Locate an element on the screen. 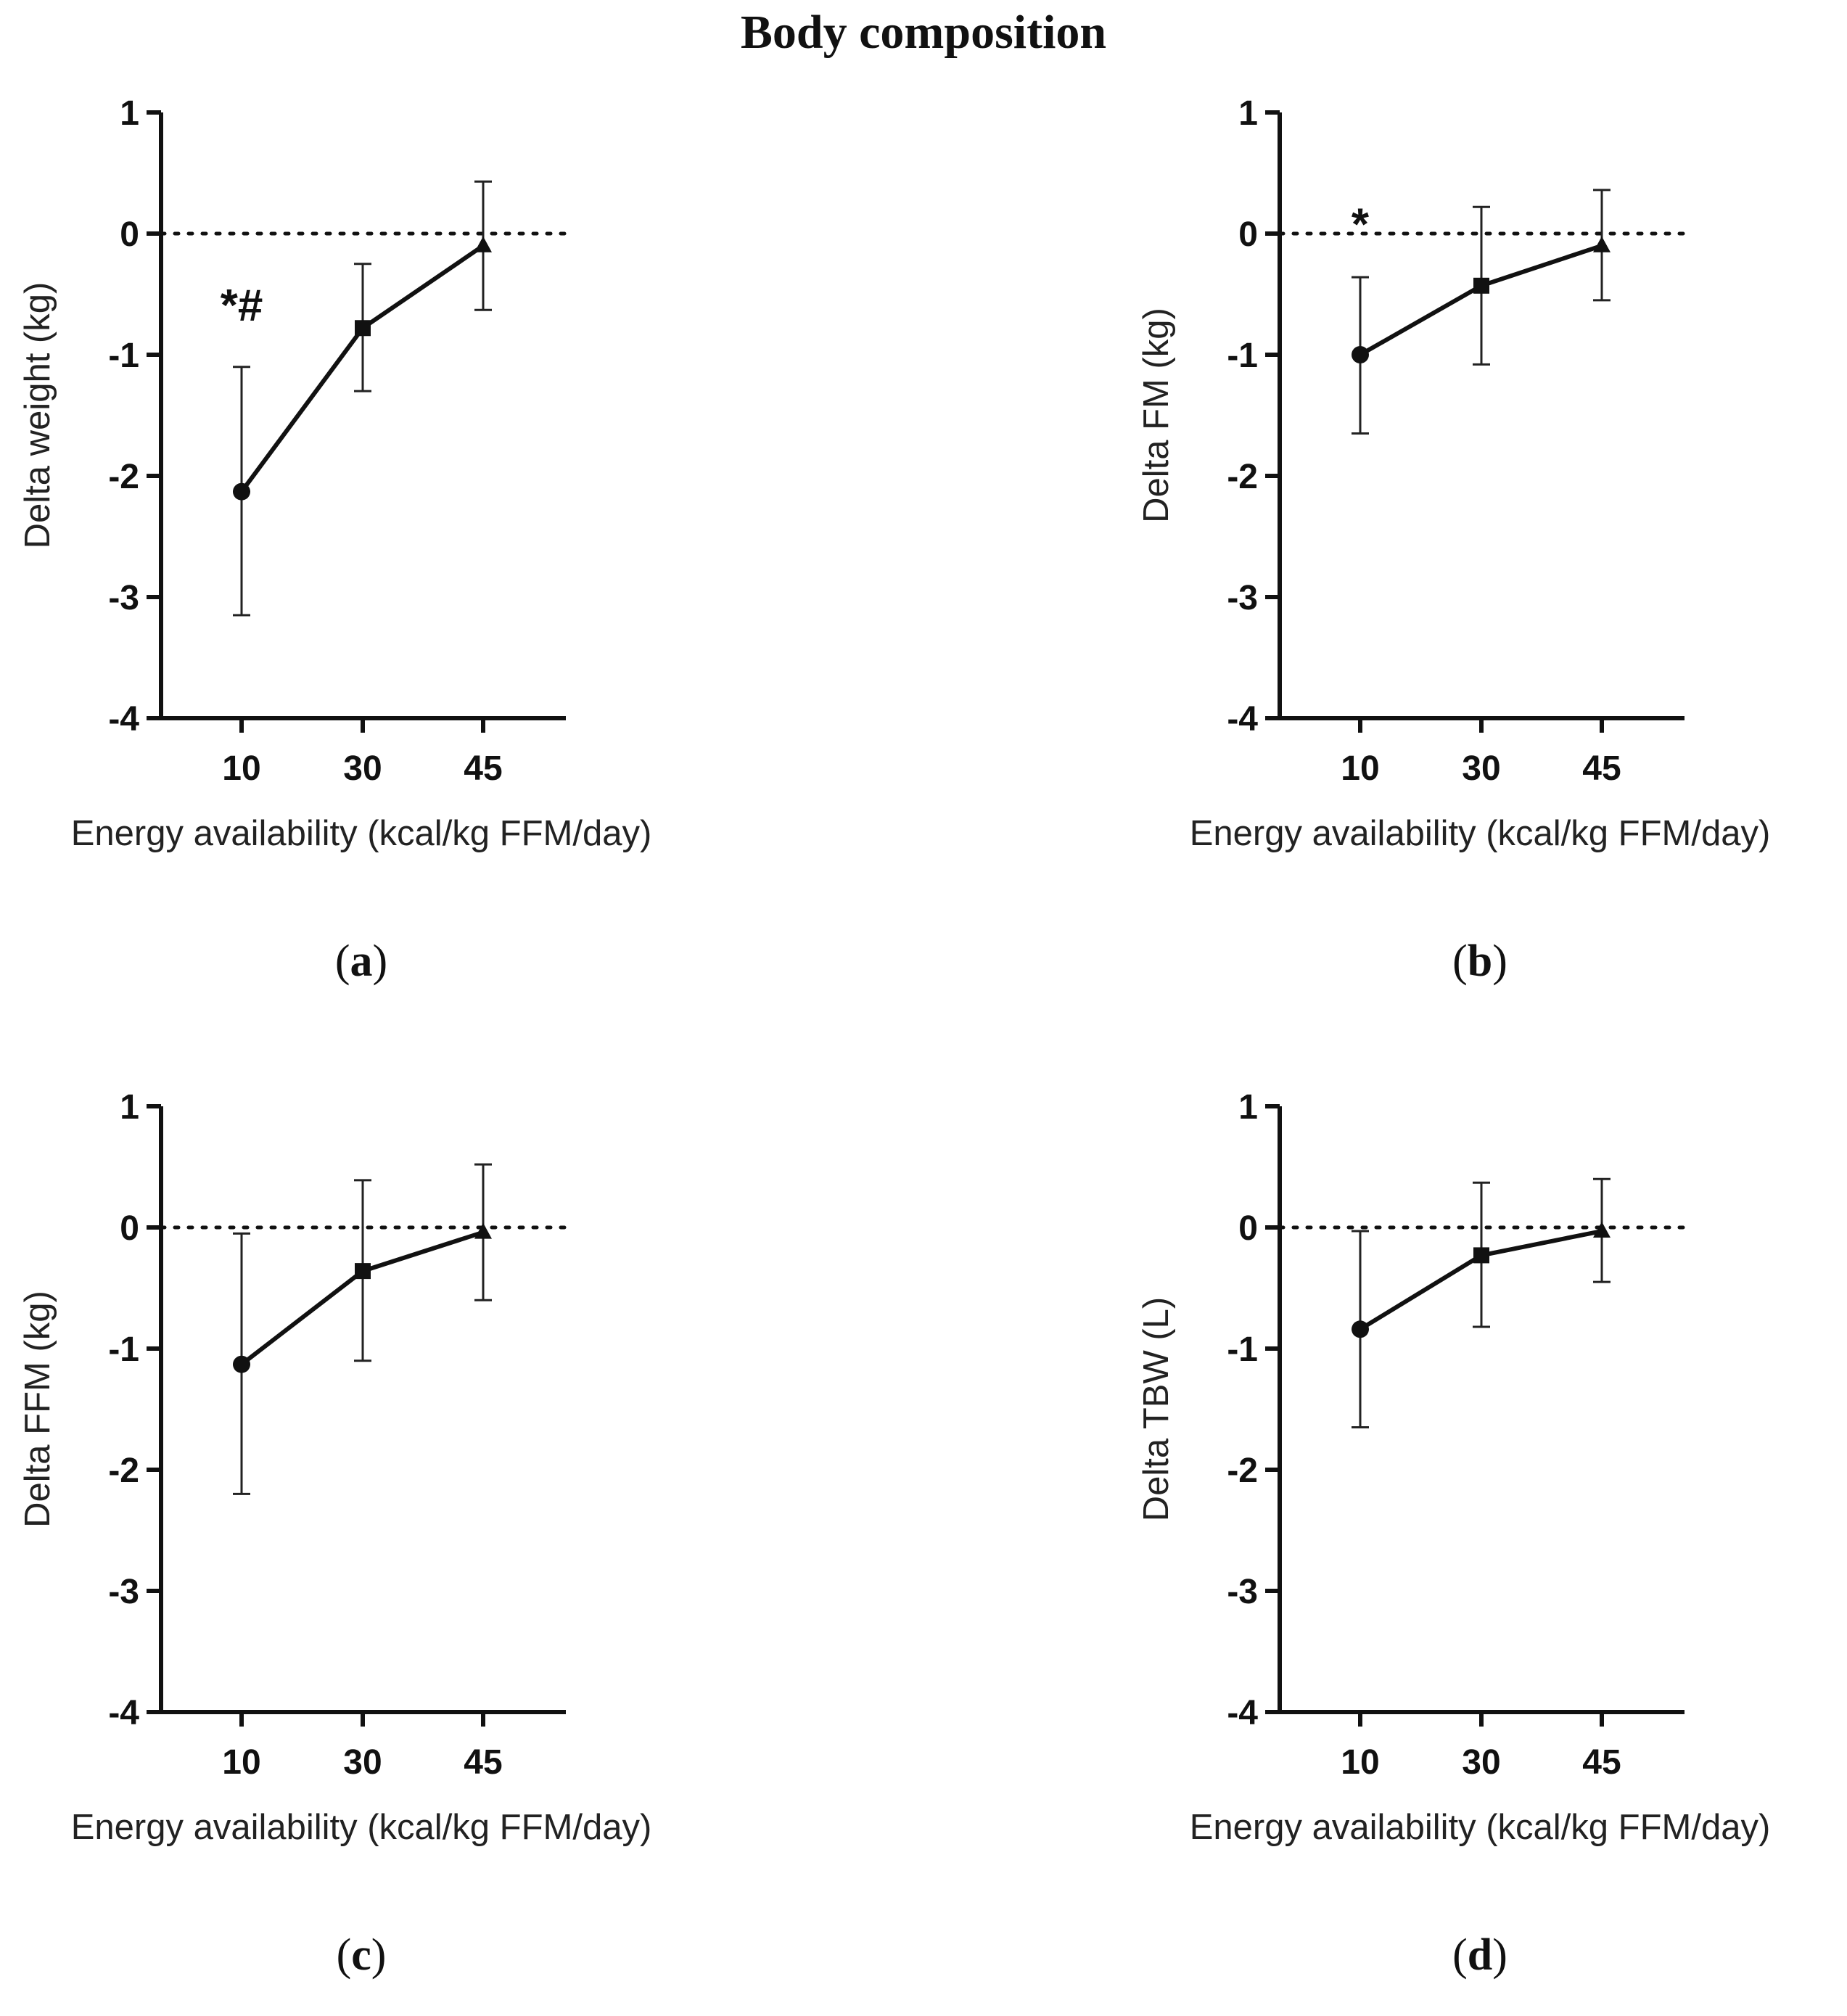  significance-annotation: * is located at coordinates (1361, 224).